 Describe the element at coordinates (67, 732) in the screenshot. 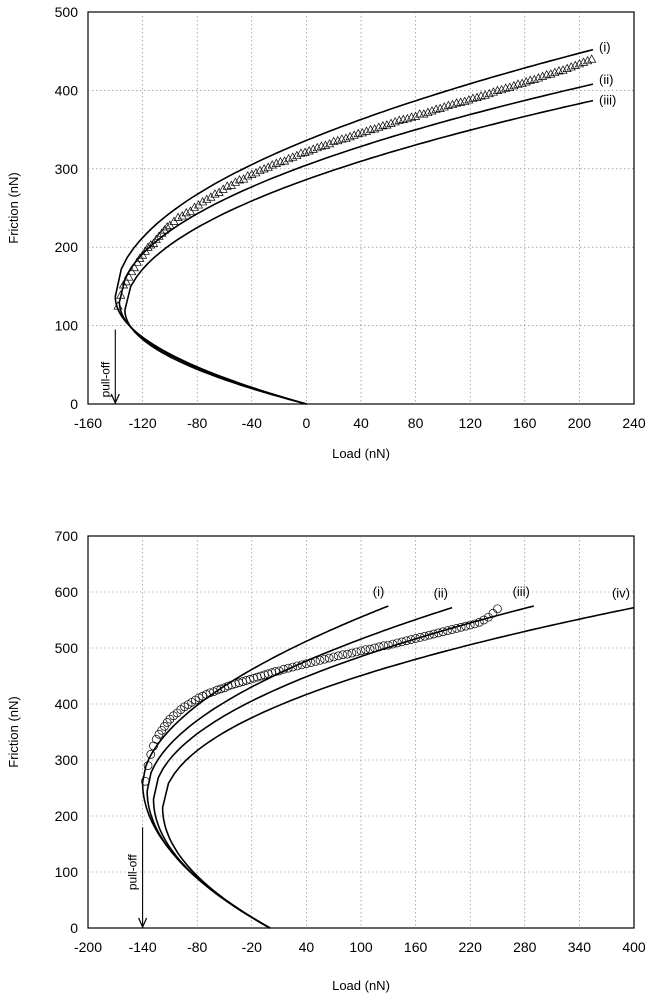

I see `y-tick-labels: 0 100 200 300 400 500 600 700` at that location.